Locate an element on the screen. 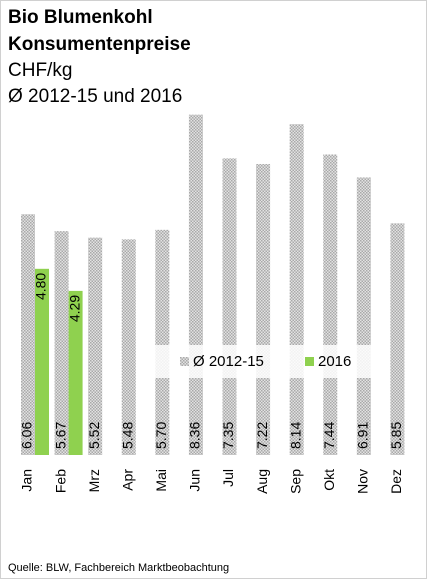 The image size is (427, 579). x-tick-label: Mrz is located at coordinates (94, 480).